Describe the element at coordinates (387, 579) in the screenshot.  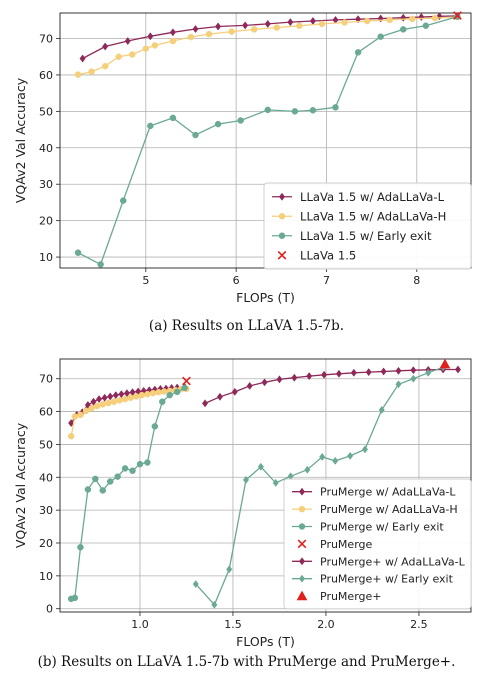
I see `legend-label: PruMerge+ w/ Early exit` at that location.